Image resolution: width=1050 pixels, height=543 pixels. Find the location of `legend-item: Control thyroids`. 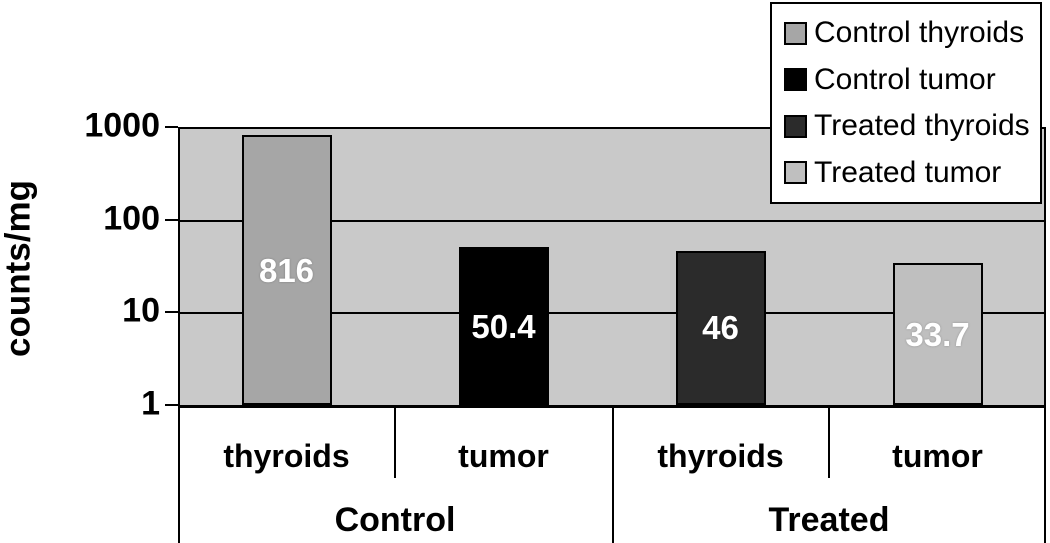

legend-item: Control thyroids is located at coordinates (910, 33).